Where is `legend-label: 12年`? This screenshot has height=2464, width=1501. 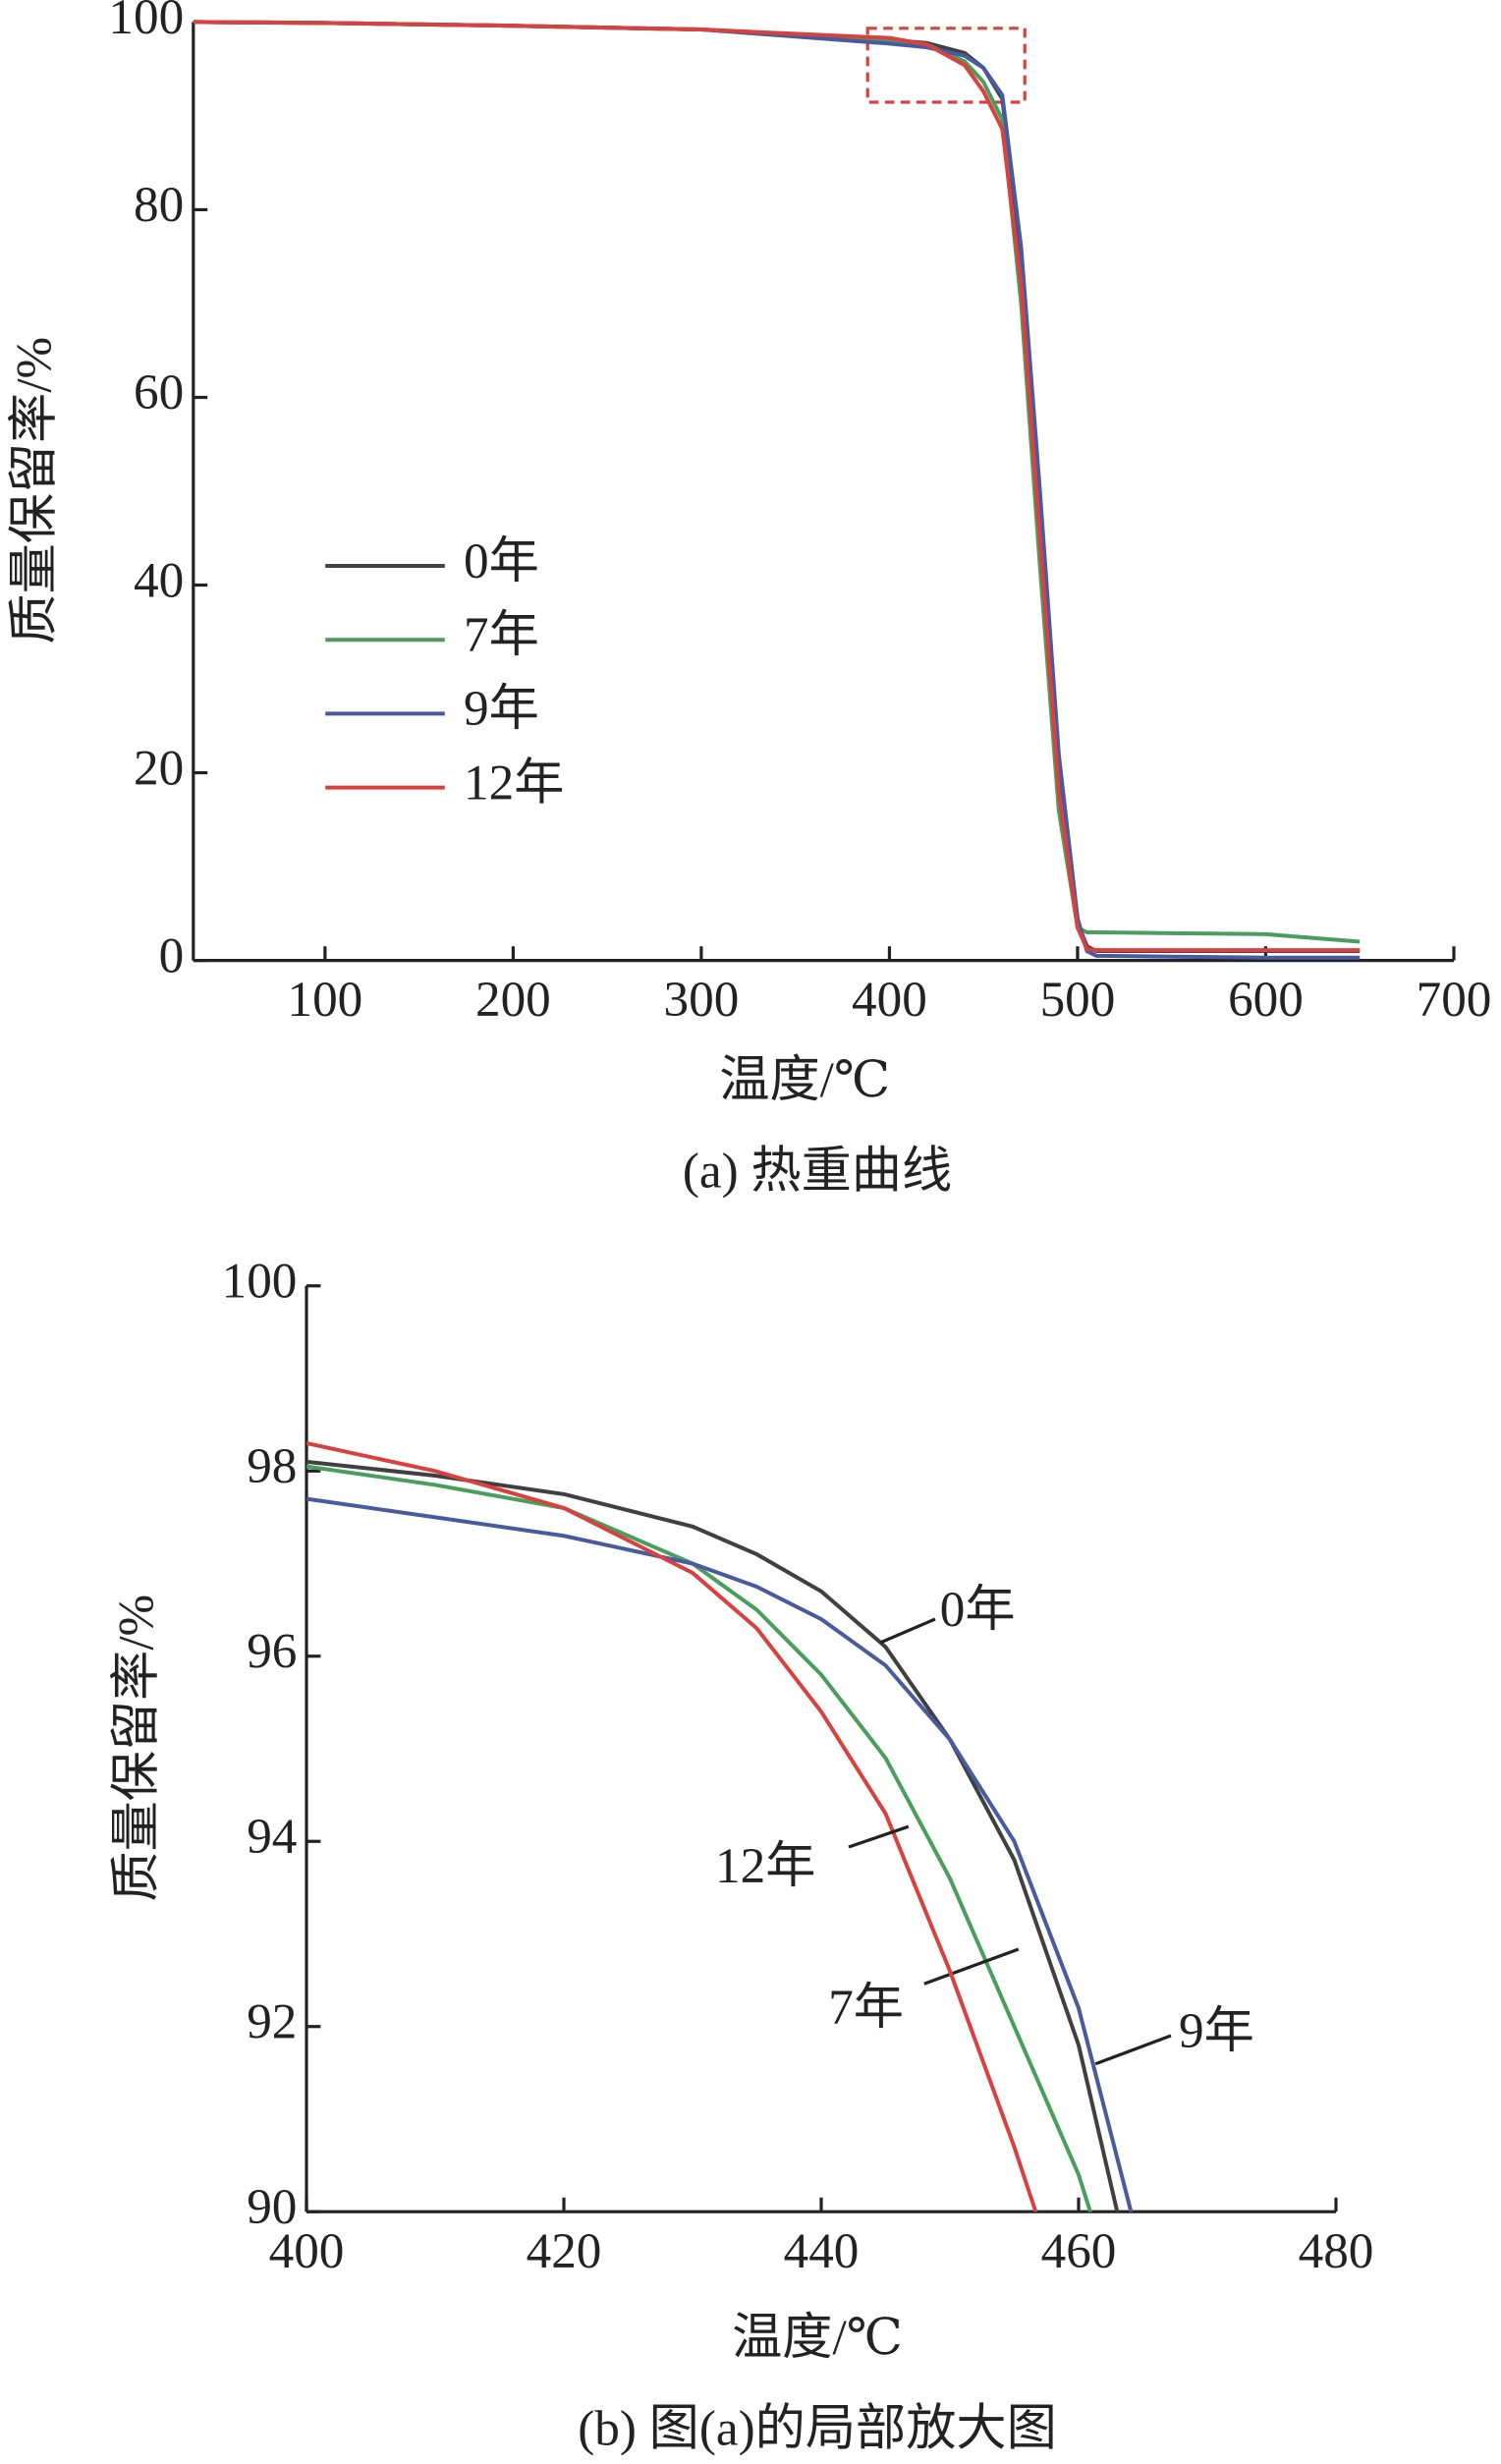 legend-label: 12年 is located at coordinates (514, 783).